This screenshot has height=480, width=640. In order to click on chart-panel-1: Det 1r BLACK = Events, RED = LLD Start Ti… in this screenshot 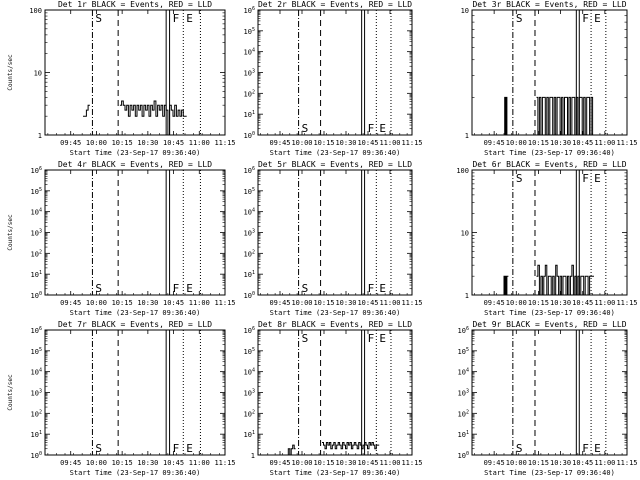, I will do `click(121, 78)`.